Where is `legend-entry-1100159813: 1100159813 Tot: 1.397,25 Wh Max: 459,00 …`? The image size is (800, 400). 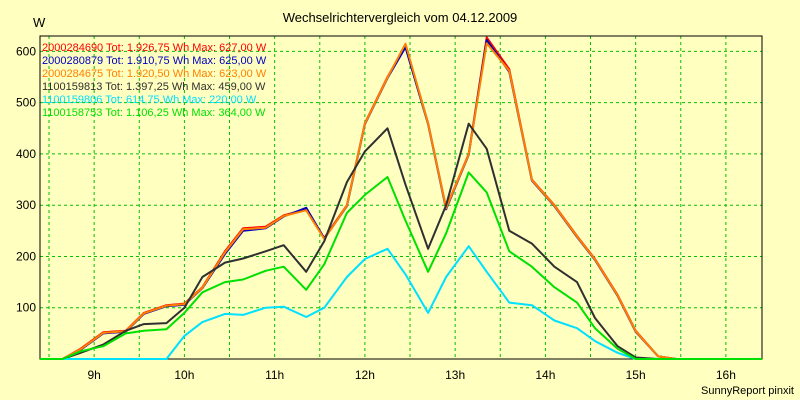 legend-entry-1100159813: 1100159813 Tot: 1.397,25 Wh Max: 459,00 … is located at coordinates (154, 87).